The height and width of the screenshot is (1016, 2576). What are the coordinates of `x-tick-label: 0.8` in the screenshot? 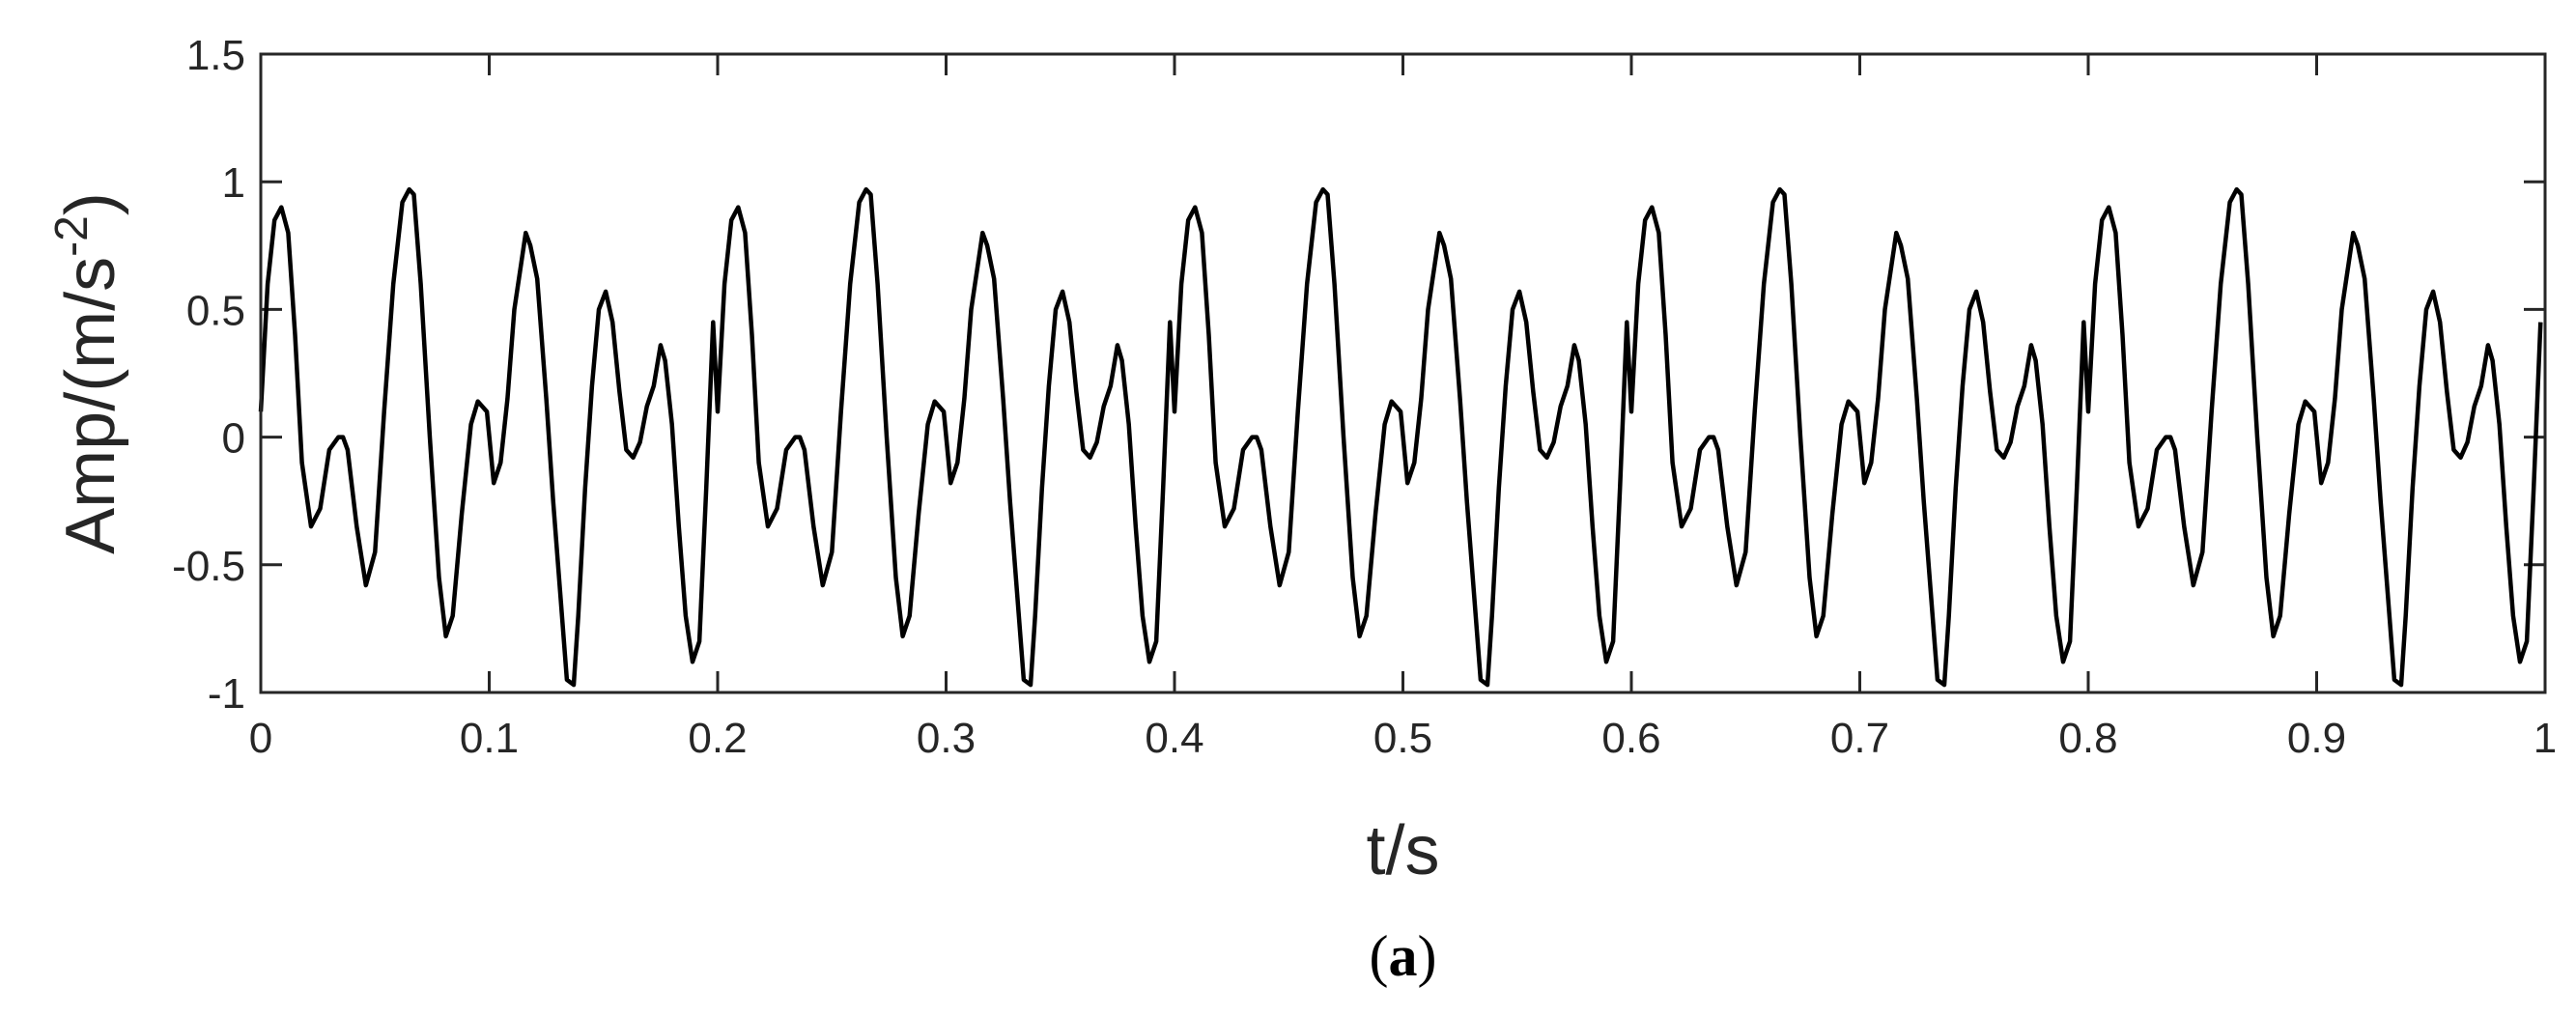 It's located at (2087, 738).